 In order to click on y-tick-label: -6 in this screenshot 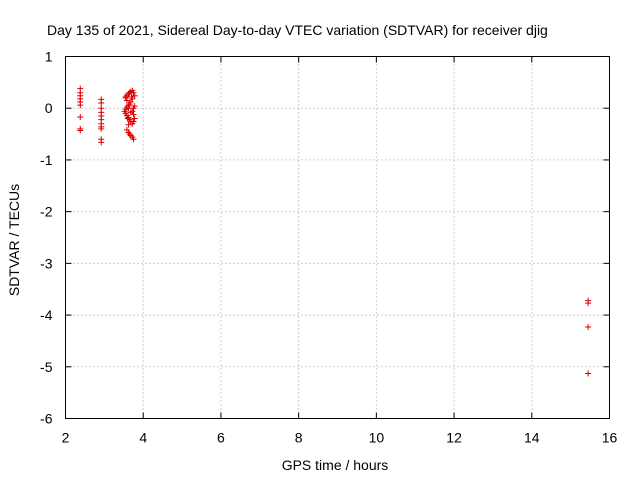, I will do `click(46, 419)`.